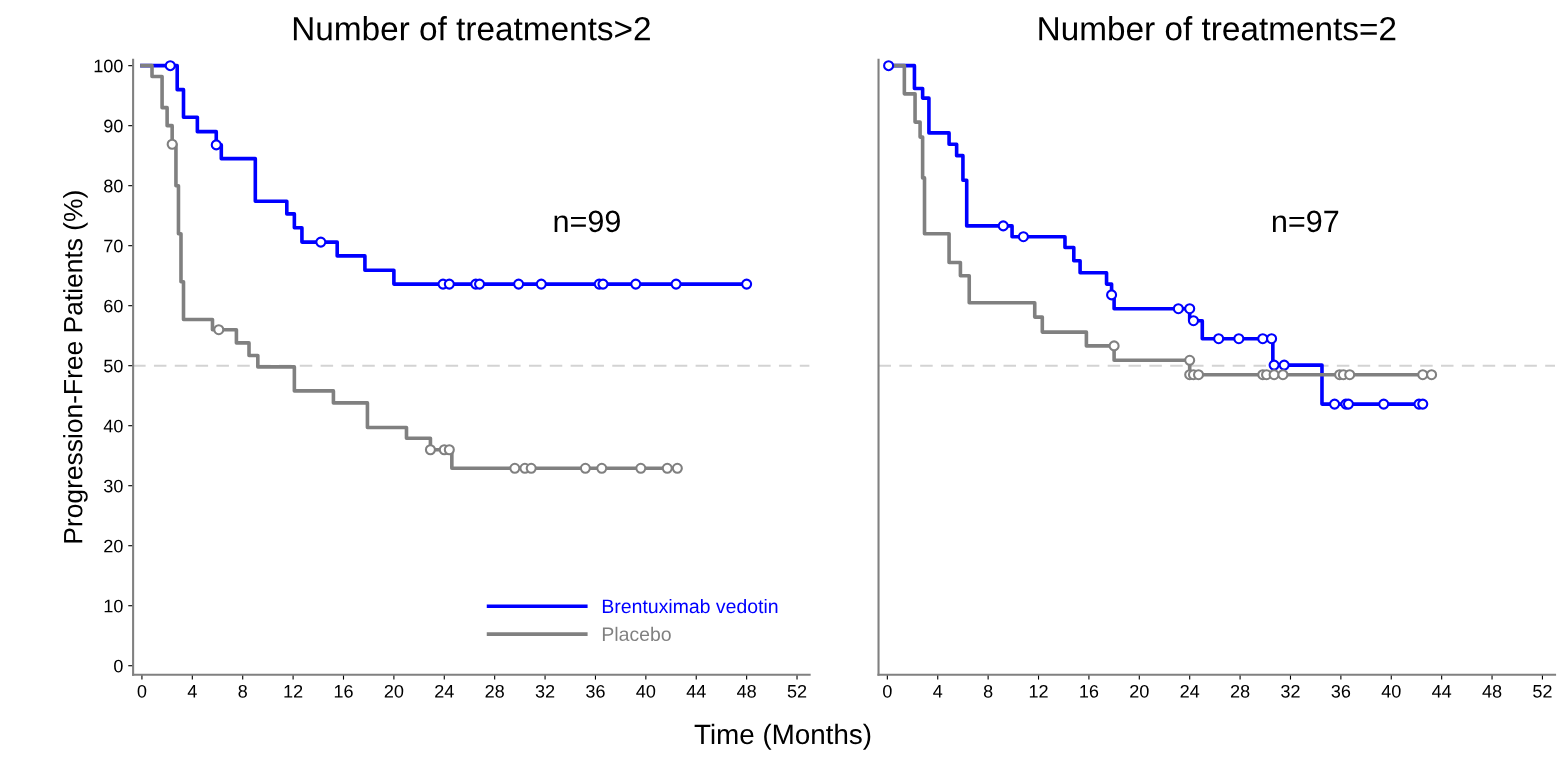  I want to click on text: Brentuximab vedotin, so click(690, 606).